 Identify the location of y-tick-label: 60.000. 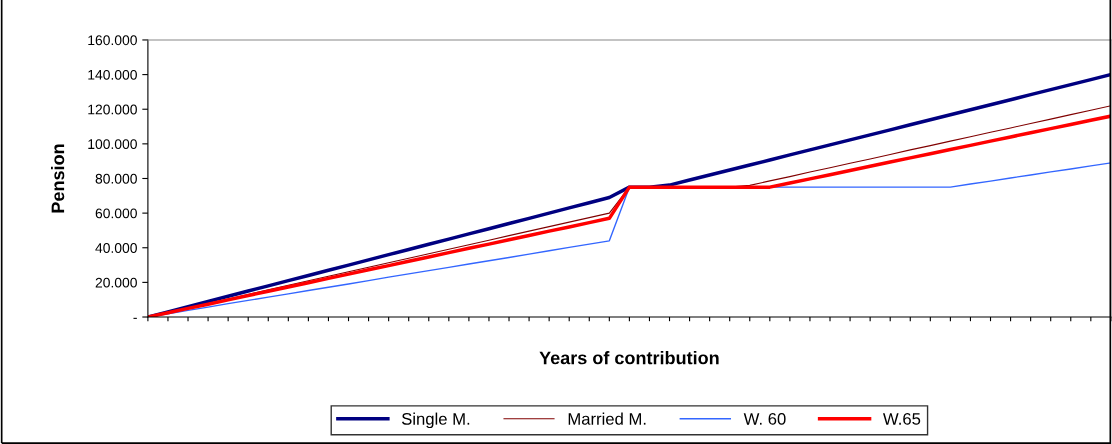
(116, 213).